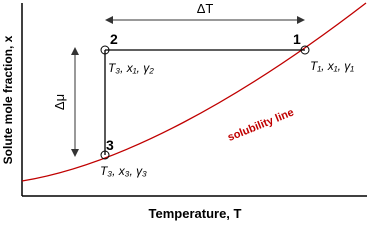 This screenshot has height=240, width=370. What do you see at coordinates (123, 171) in the screenshot?
I see `point-label: T₃, x₃, γ₃` at bounding box center [123, 171].